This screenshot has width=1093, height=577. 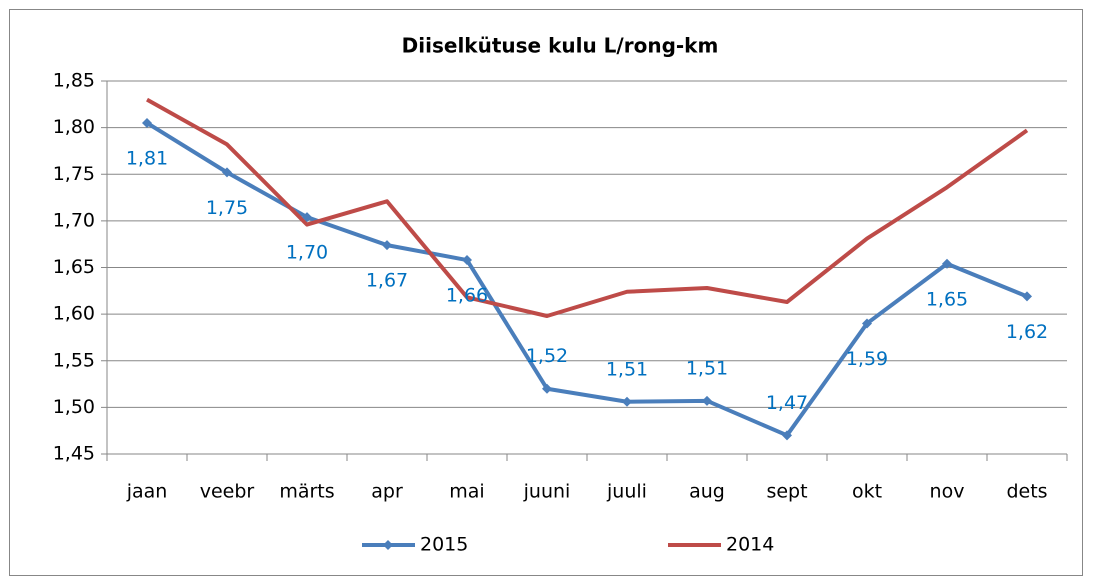 What do you see at coordinates (547, 356) in the screenshot?
I see `data-label: 1,52` at bounding box center [547, 356].